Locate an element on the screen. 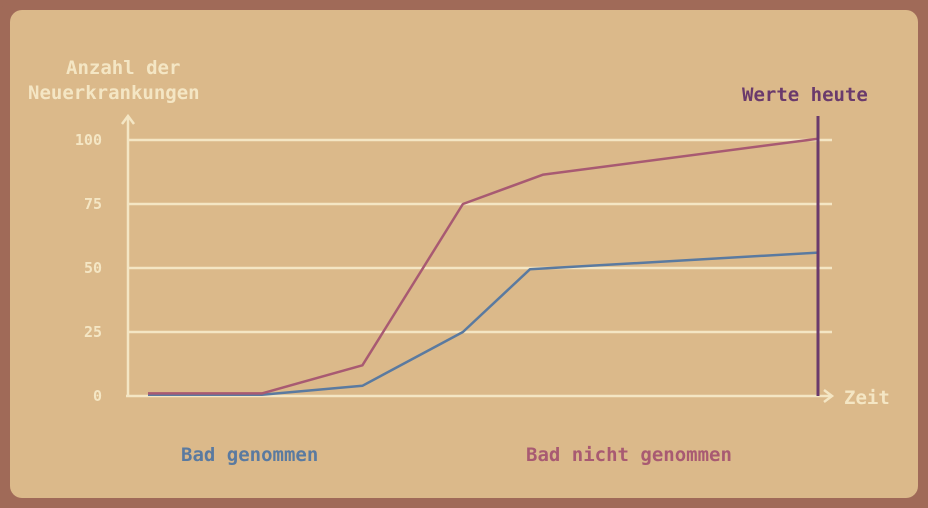  y-axis-label-line-1: Anzahl der is located at coordinates (123, 68).